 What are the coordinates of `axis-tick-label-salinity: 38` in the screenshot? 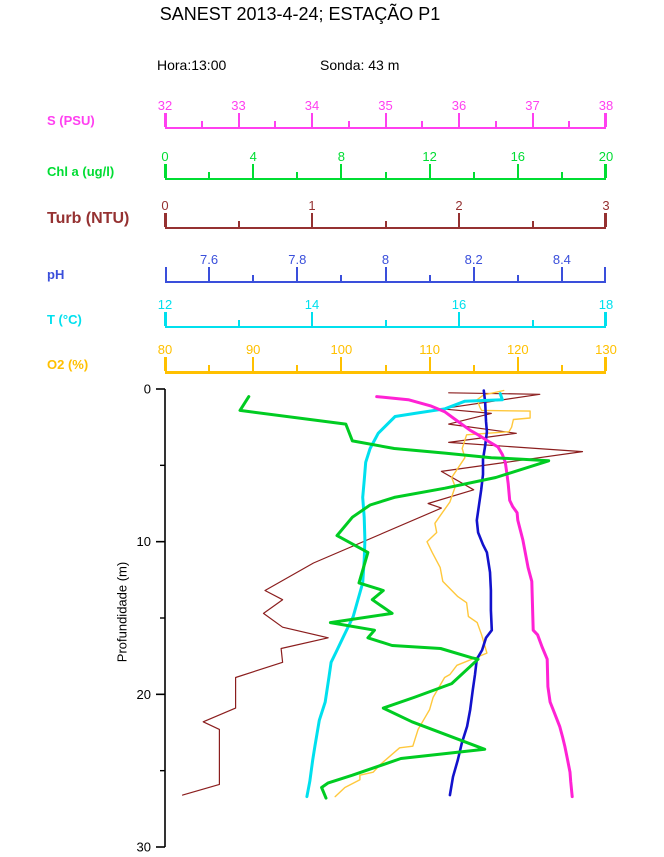 It's located at (606, 105).